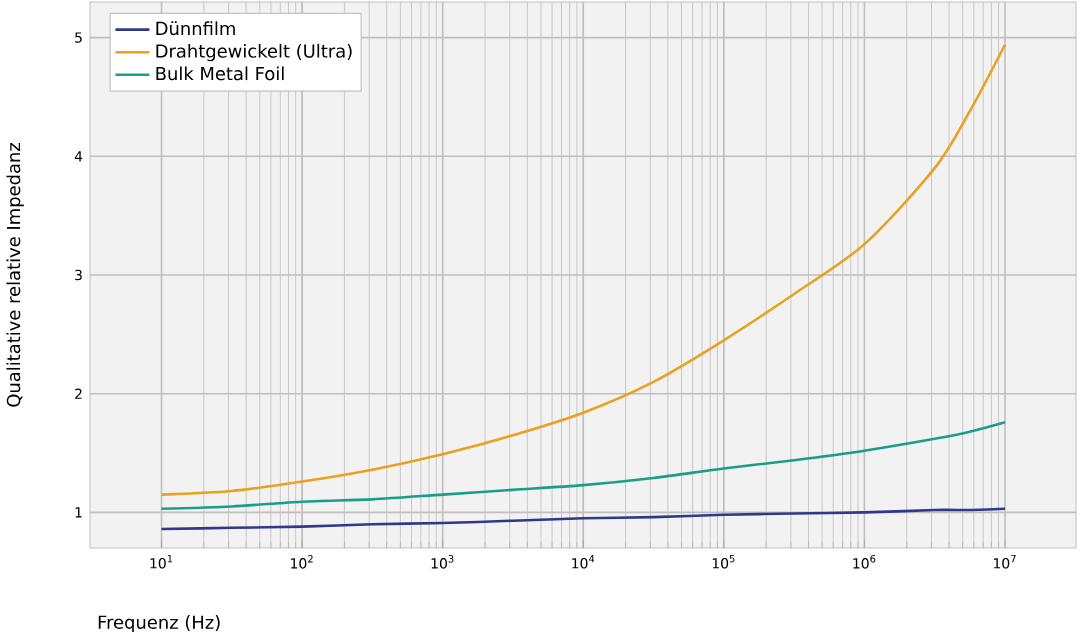 The image size is (1080, 632). What do you see at coordinates (159, 623) in the screenshot?
I see `x-axis-title: Frequenz (Hz)` at bounding box center [159, 623].